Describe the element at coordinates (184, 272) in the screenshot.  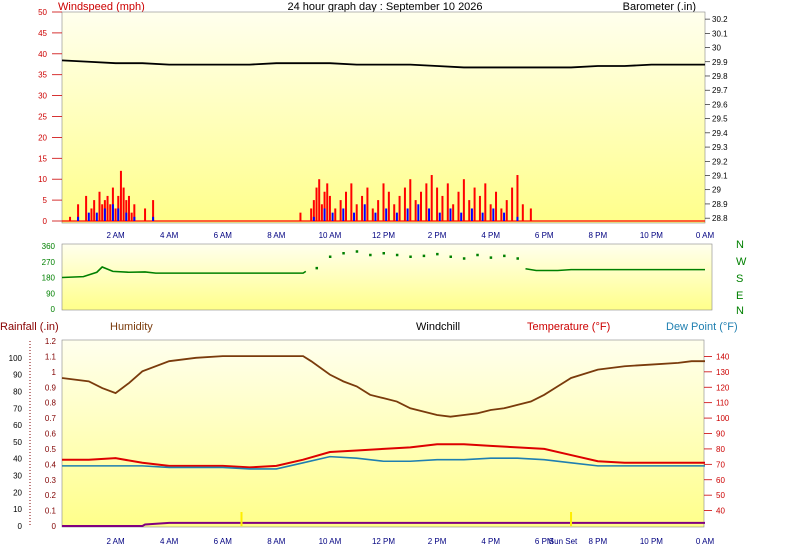
I see `direction-line-morning` at that location.